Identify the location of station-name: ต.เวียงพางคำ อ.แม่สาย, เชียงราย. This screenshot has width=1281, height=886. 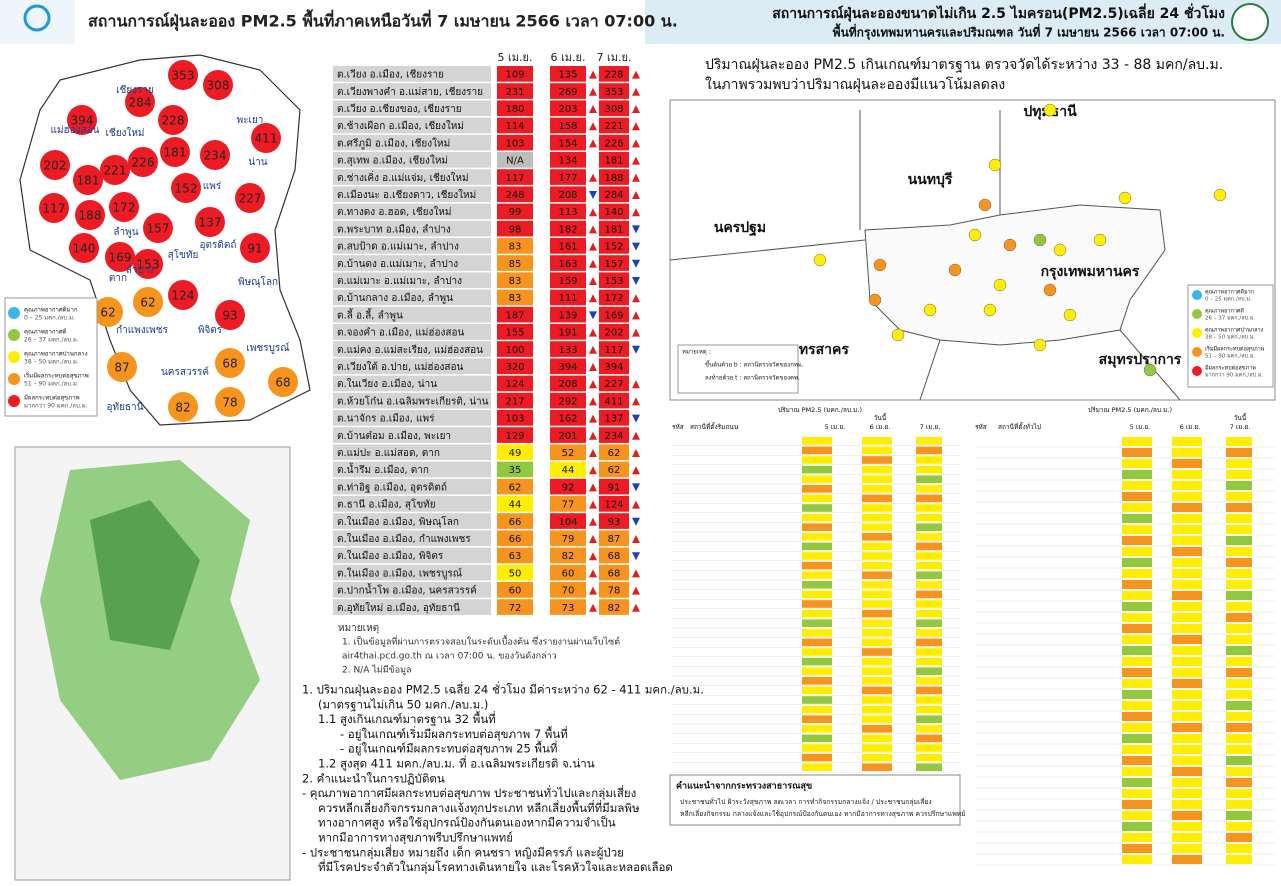
(410, 92).